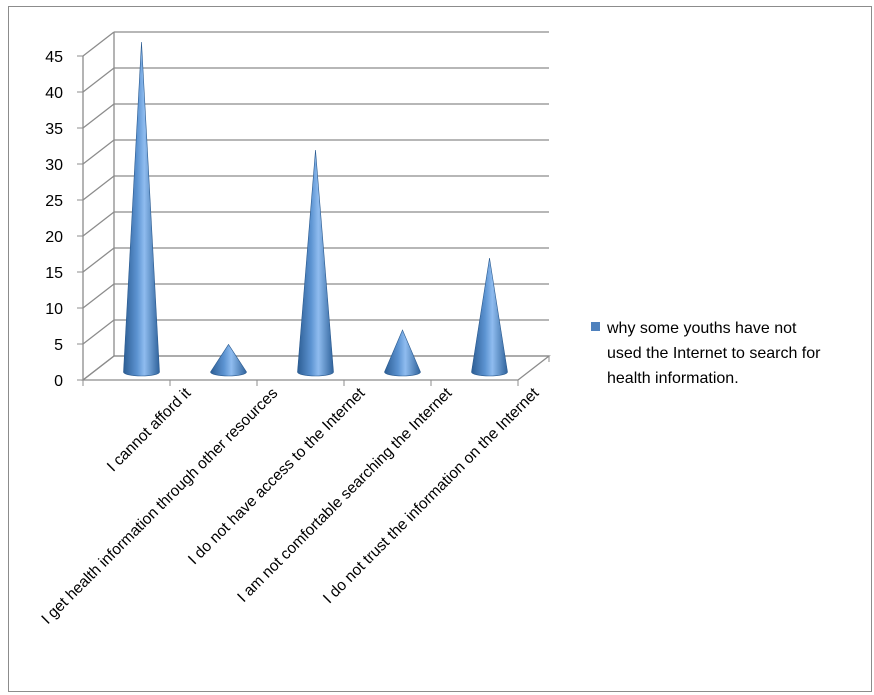 The width and height of the screenshot is (874, 695). I want to click on y-tick-label: 15, so click(54, 273).